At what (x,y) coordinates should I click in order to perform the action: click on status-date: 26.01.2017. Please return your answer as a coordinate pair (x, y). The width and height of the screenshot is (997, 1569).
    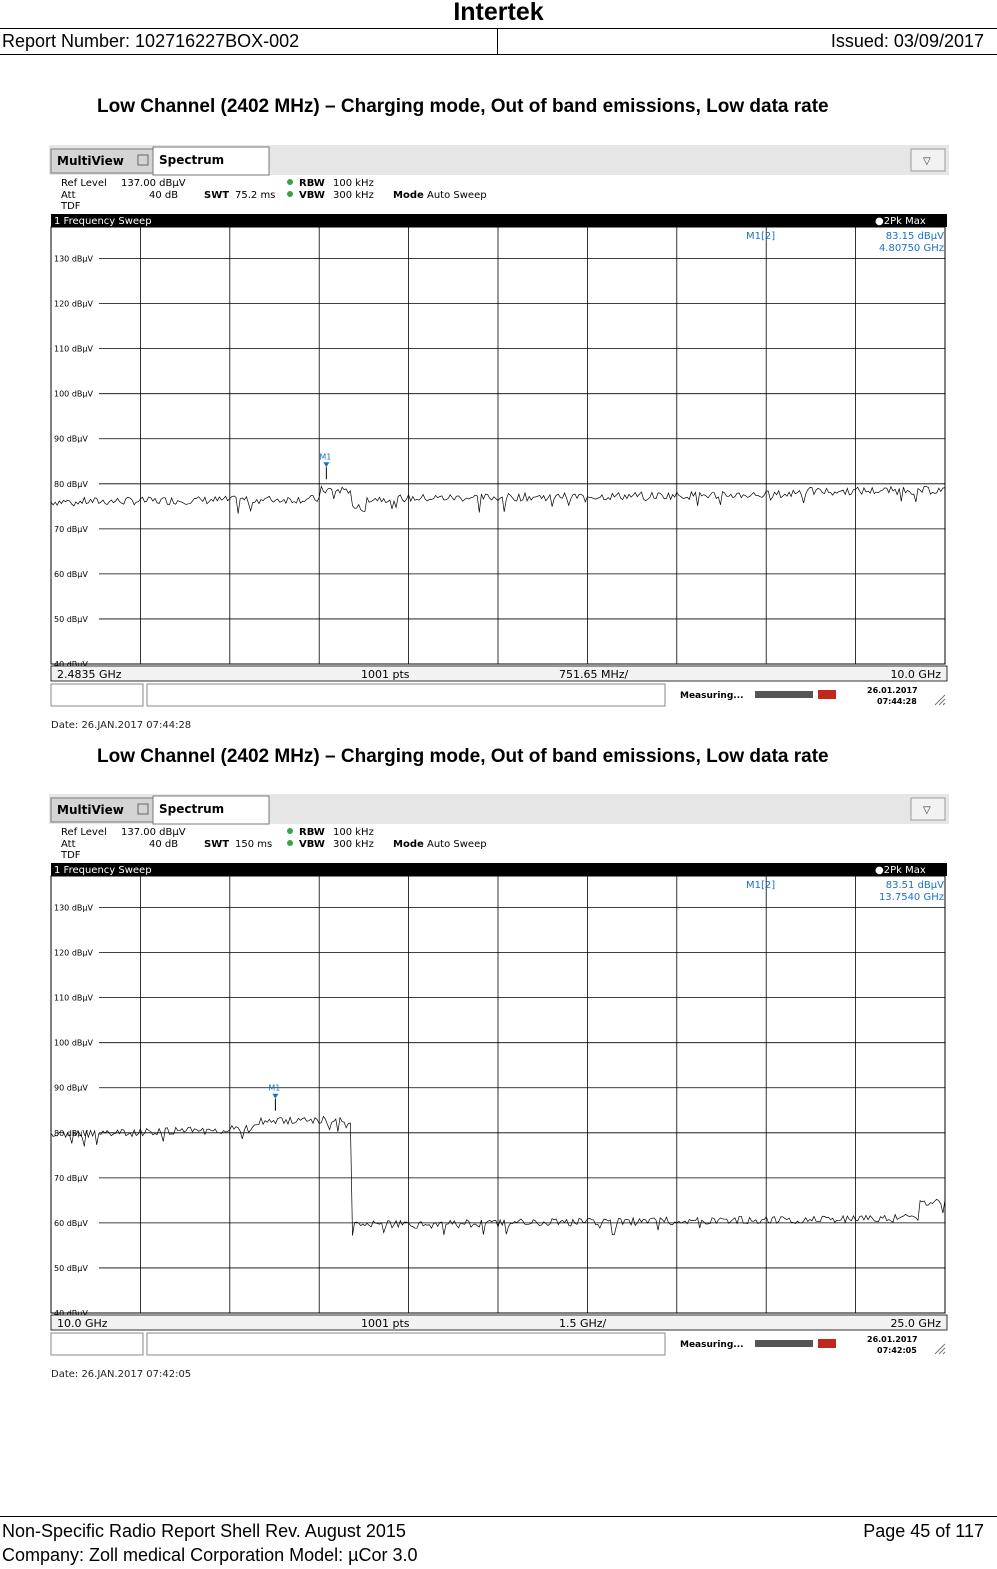
    Looking at the image, I should click on (892, 1339).